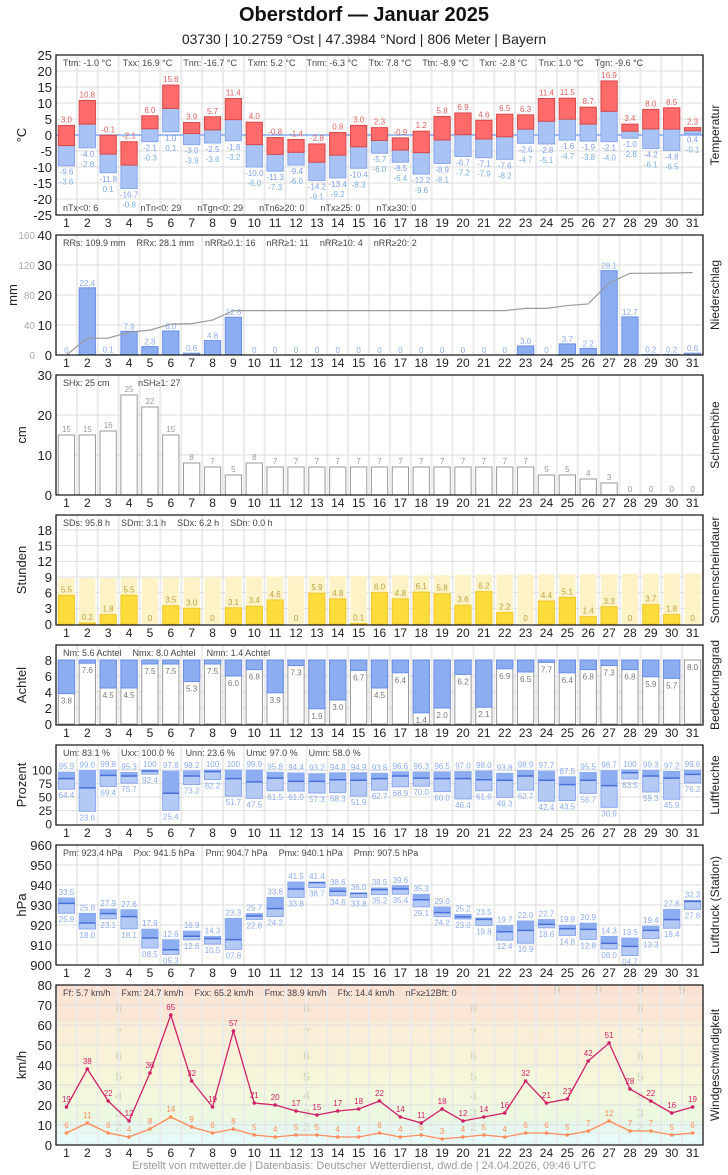 The width and height of the screenshot is (728, 1175). Describe the element at coordinates (401, 793) in the screenshot. I see `min-label: 68.9` at that location.